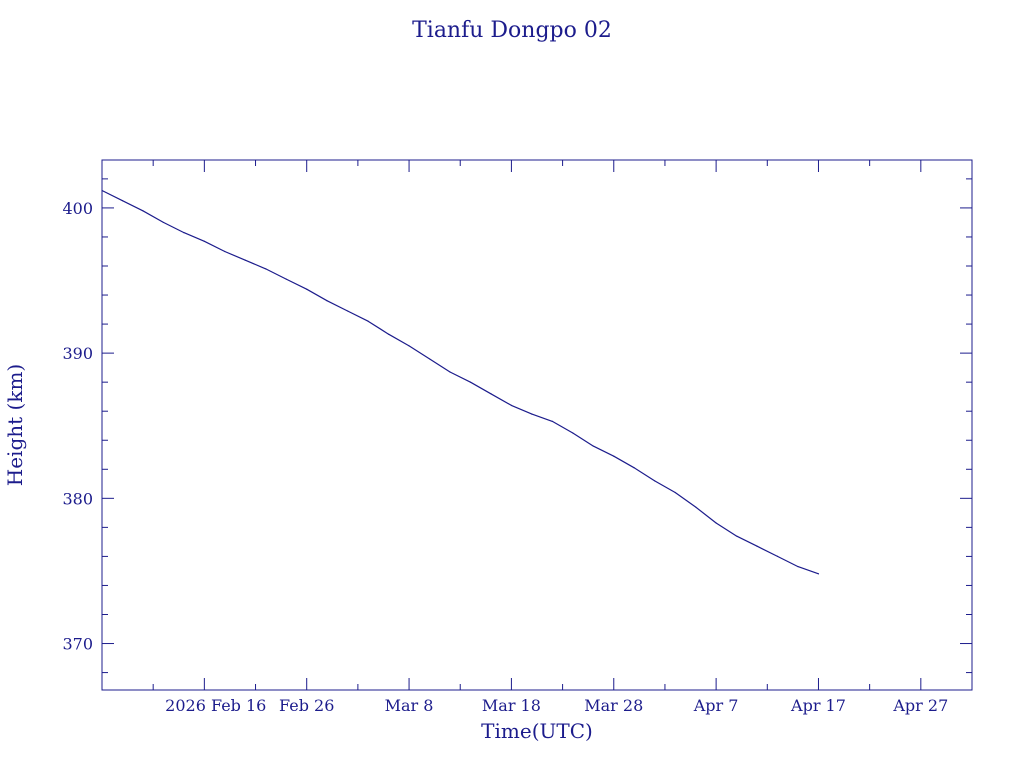 This screenshot has width=1024, height=768. I want to click on x-tick-label: Mar 18, so click(511, 705).